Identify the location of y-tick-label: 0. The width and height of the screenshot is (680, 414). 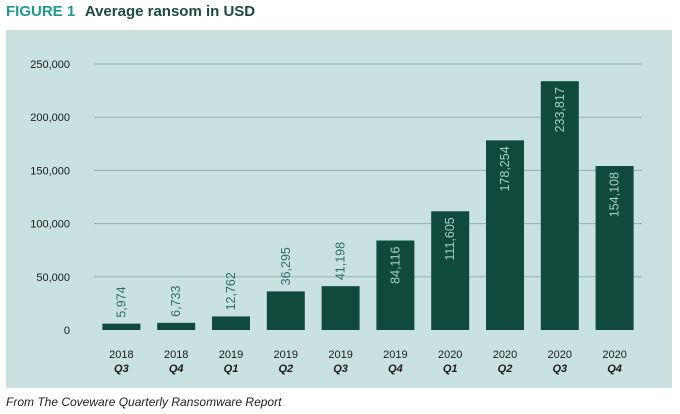
(67, 331).